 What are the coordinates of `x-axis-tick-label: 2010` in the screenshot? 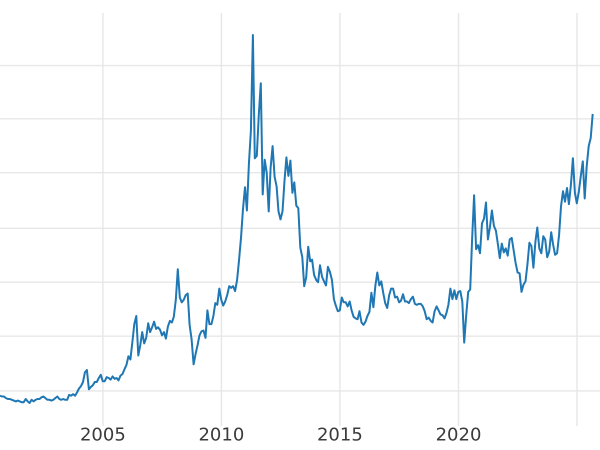 It's located at (221, 435).